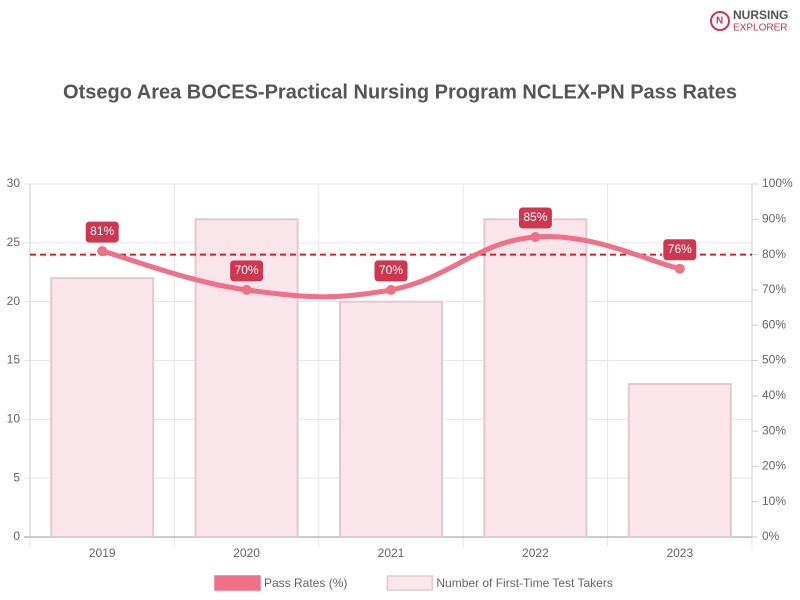 This screenshot has width=800, height=600. What do you see at coordinates (524, 583) in the screenshot?
I see `legend-label: Number of First-Time Test Takers` at bounding box center [524, 583].